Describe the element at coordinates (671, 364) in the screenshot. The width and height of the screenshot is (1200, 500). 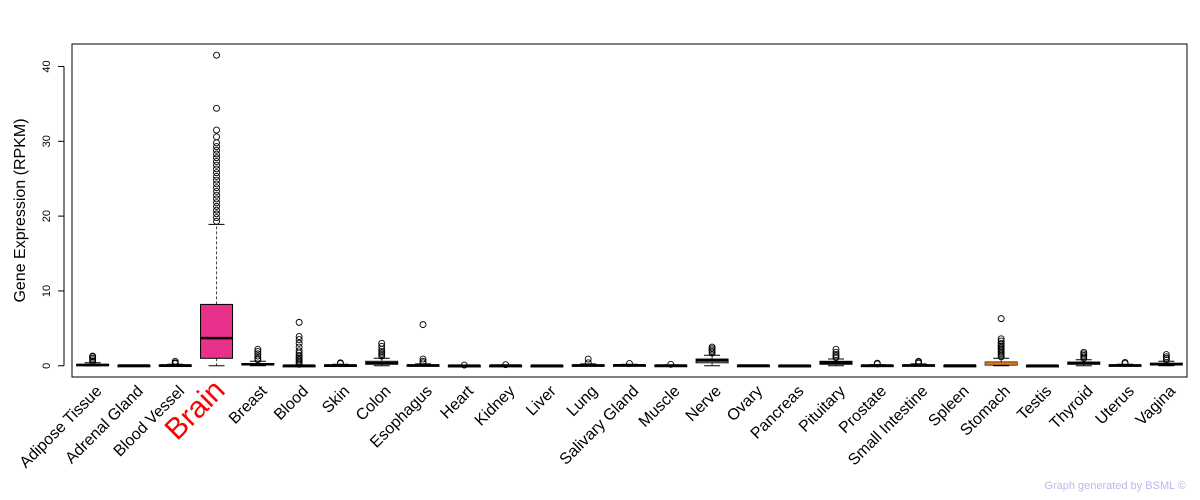
I see `box-muscle` at that location.